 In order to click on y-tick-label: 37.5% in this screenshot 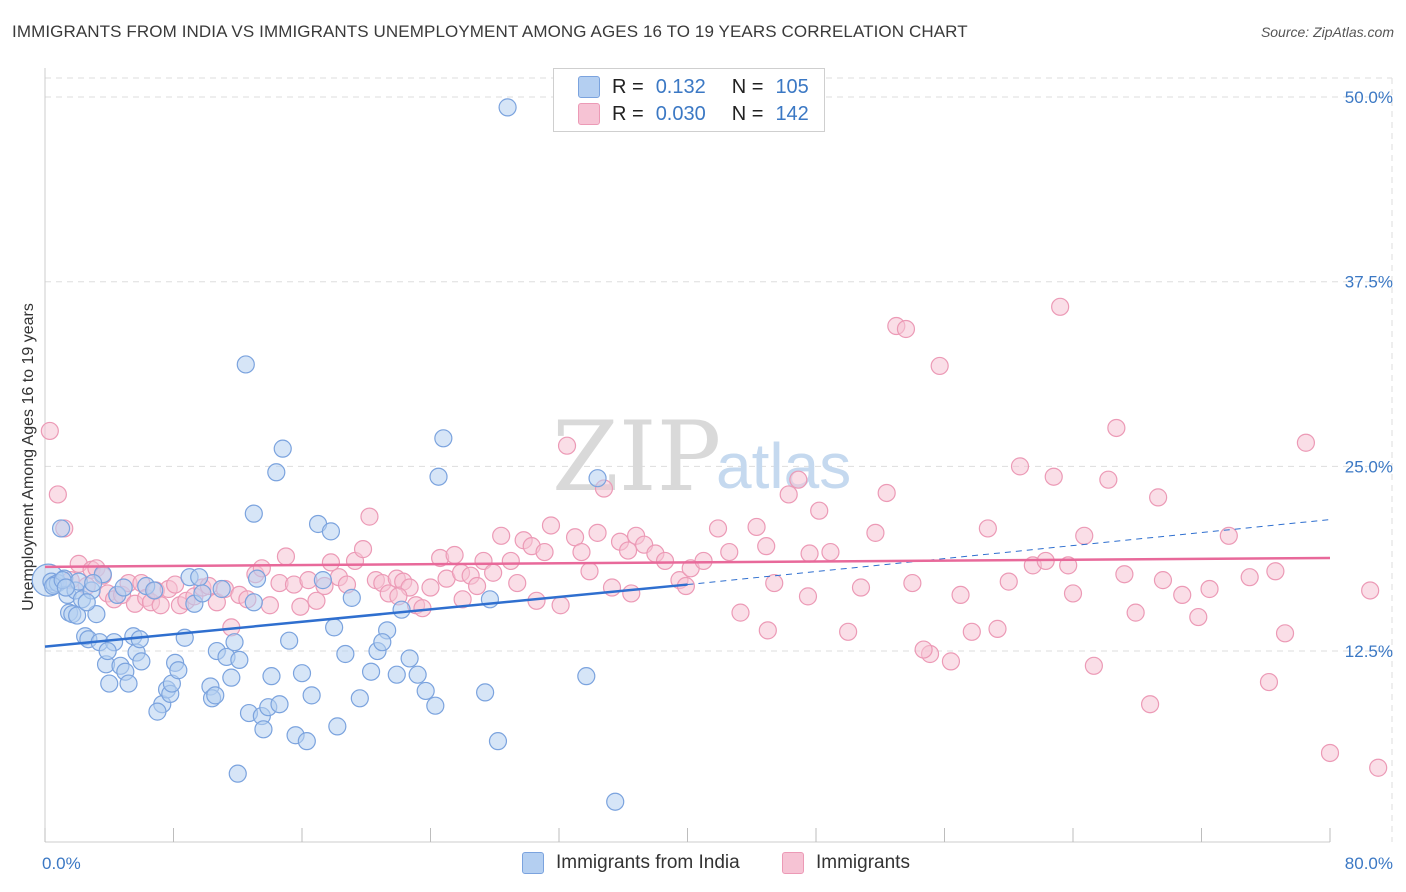, I will do `click(1369, 282)`.